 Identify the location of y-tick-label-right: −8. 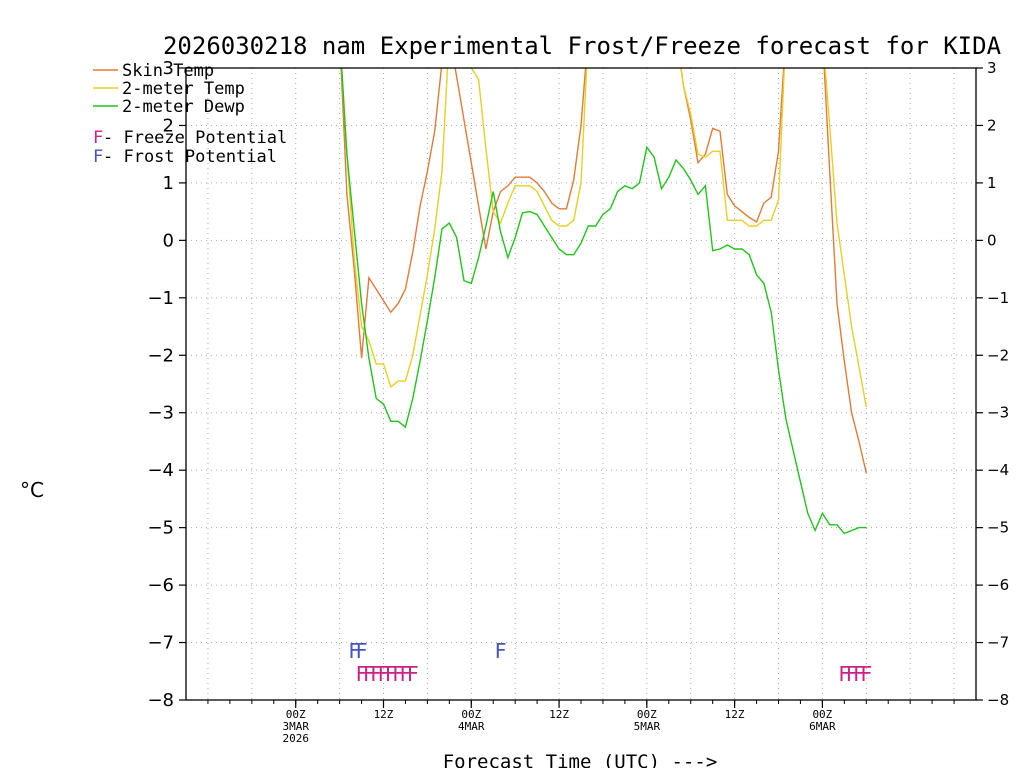
(998, 700).